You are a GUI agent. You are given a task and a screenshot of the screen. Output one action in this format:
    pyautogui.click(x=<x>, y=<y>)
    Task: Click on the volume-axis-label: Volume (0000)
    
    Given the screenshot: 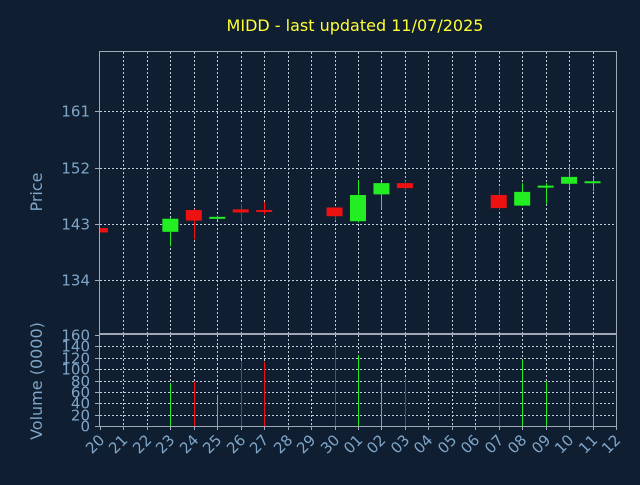 What is the action you would take?
    pyautogui.click(x=36, y=381)
    